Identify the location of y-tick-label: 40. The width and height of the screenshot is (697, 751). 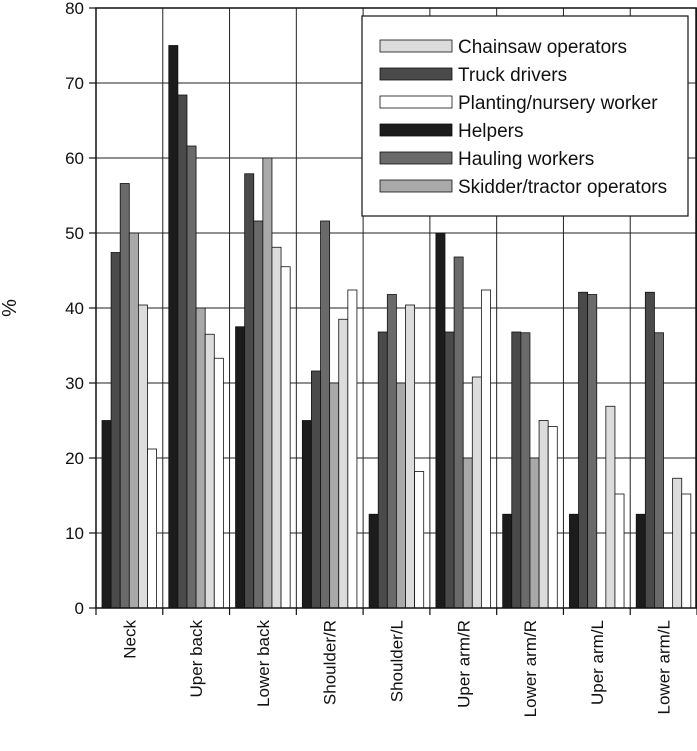
(74, 308).